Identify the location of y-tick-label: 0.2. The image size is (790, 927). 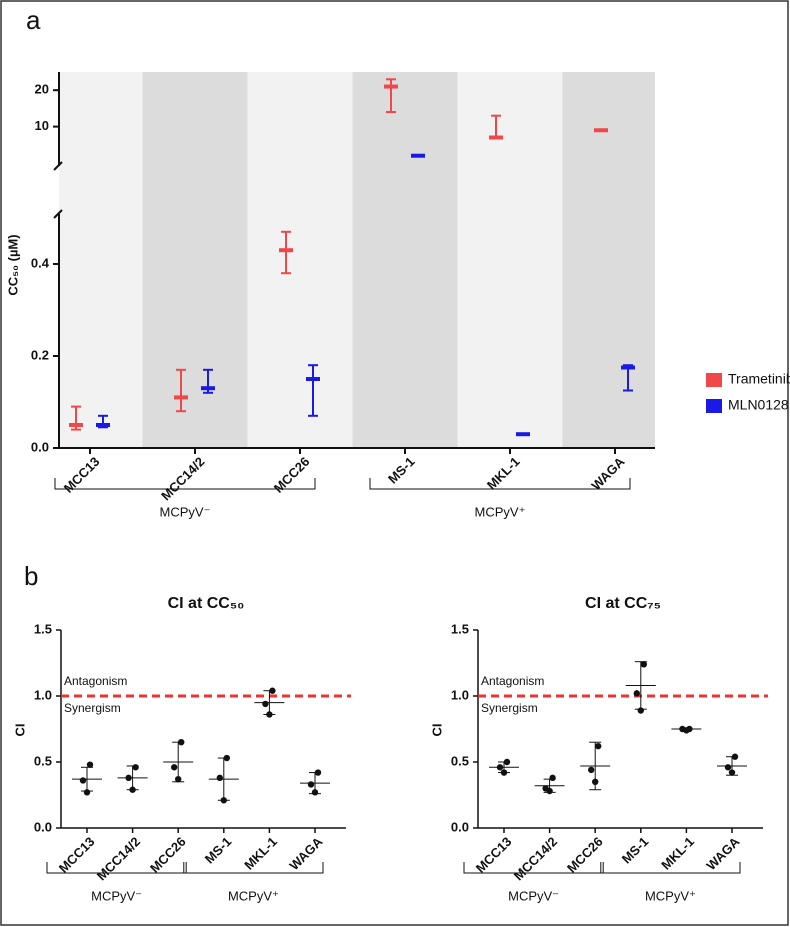
(40, 354).